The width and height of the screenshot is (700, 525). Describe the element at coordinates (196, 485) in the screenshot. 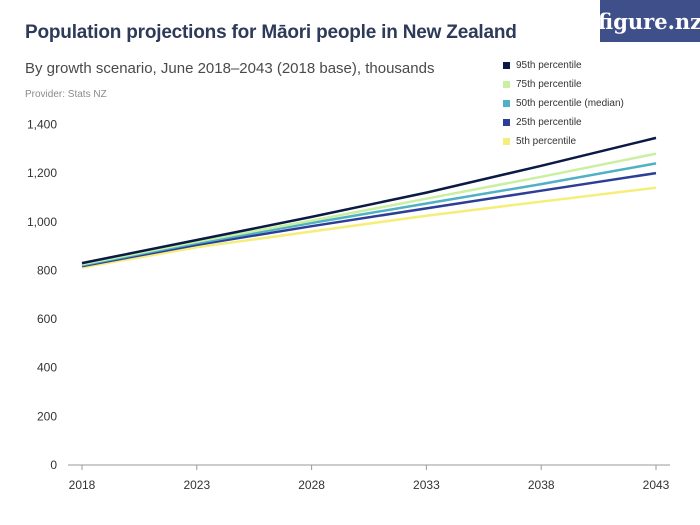

I see `x-tick-label: 2023` at that location.